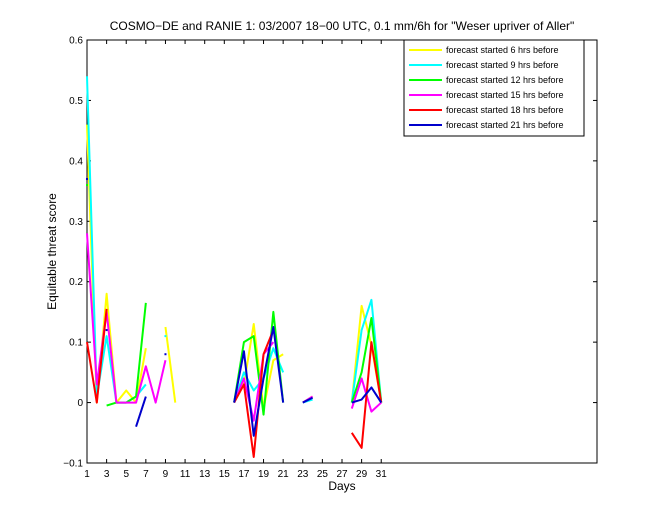 Image resolution: width=660 pixels, height=520 pixels. Describe the element at coordinates (502, 50) in the screenshot. I see `legend-label: forecast started 6 hrs before` at that location.